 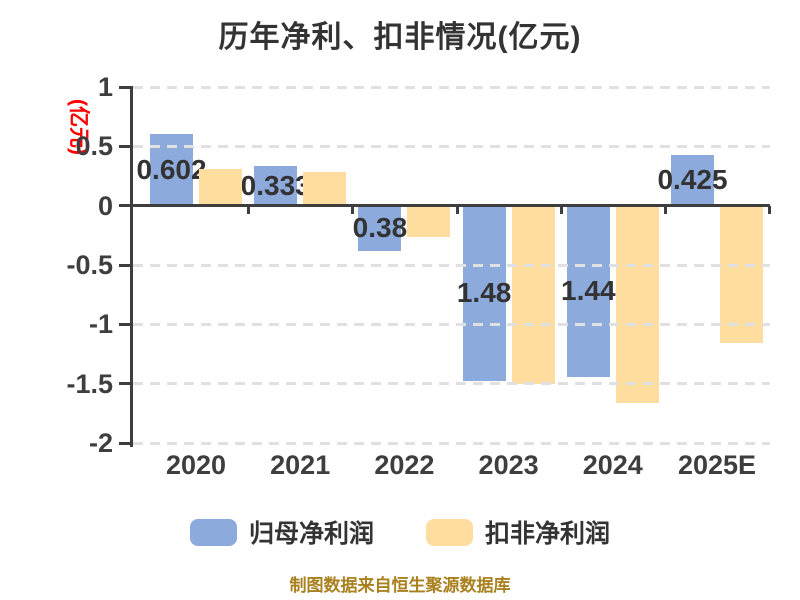 I want to click on chart-title: 历年净利、扣非情况(亿元), so click(x=400, y=37).